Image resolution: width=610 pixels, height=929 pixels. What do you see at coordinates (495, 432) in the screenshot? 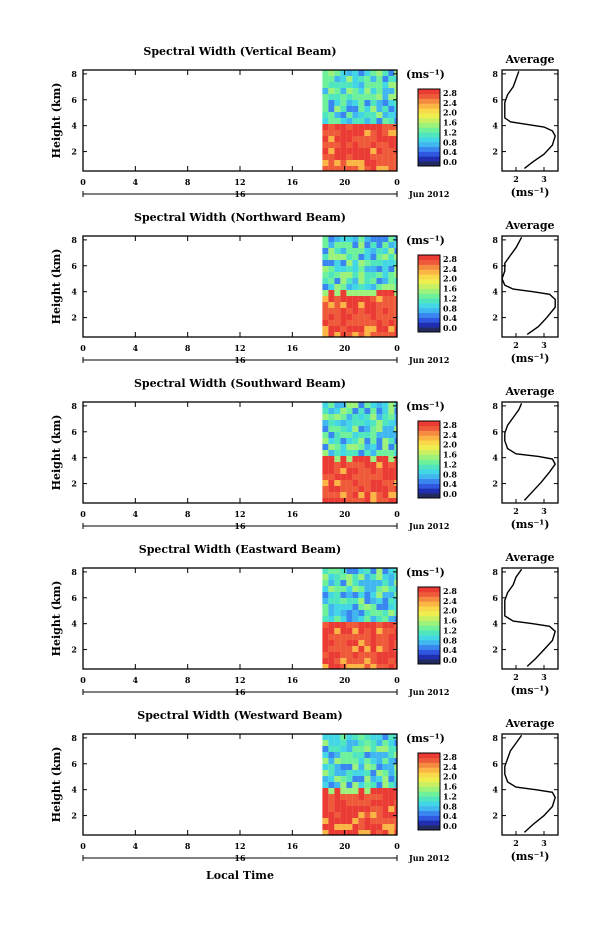
I see `average-y-tick-label: 6` at bounding box center [495, 432].